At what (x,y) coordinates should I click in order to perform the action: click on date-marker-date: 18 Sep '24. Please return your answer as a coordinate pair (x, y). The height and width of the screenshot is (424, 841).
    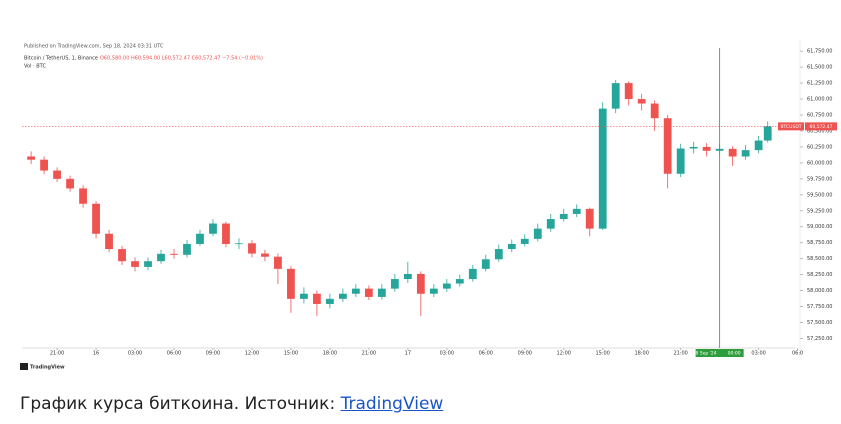
    Looking at the image, I should click on (705, 354).